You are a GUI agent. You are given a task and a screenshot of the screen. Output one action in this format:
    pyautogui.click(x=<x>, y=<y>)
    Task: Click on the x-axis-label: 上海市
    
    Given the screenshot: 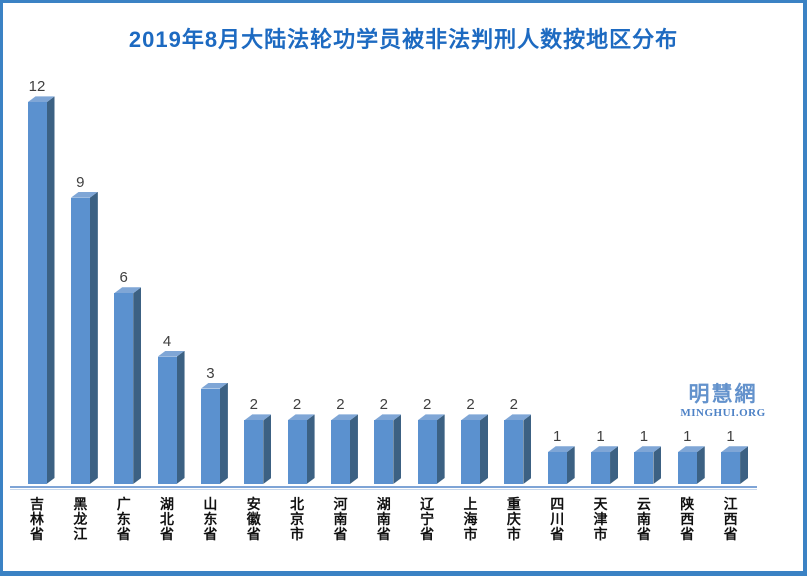 What is the action you would take?
    pyautogui.click(x=470, y=520)
    